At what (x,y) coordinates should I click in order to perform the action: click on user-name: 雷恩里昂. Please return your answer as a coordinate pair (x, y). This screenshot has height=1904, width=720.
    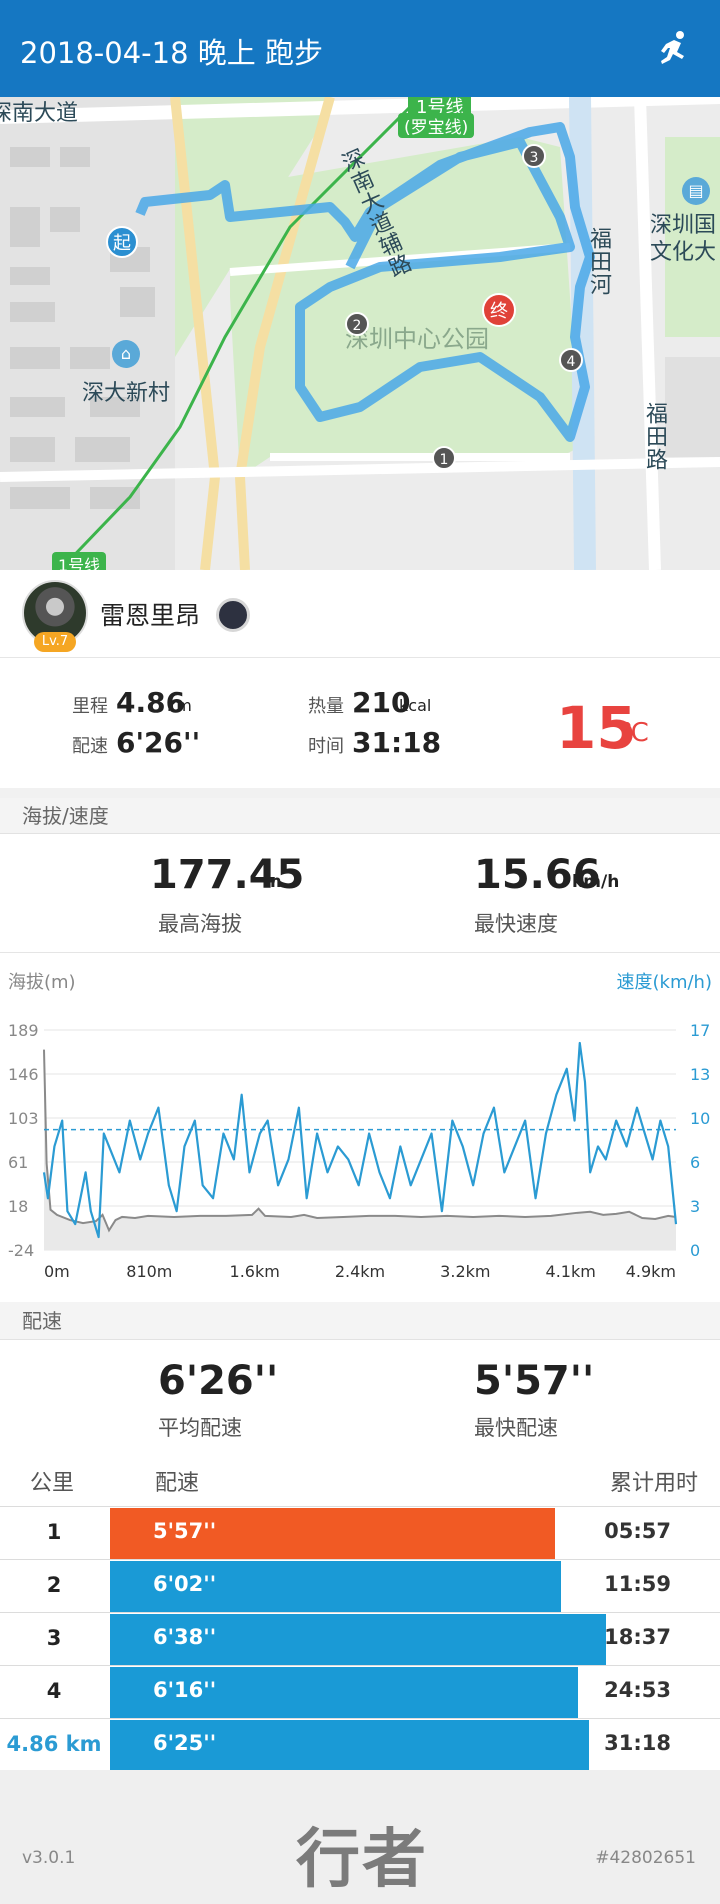
    Looking at the image, I should click on (150, 615).